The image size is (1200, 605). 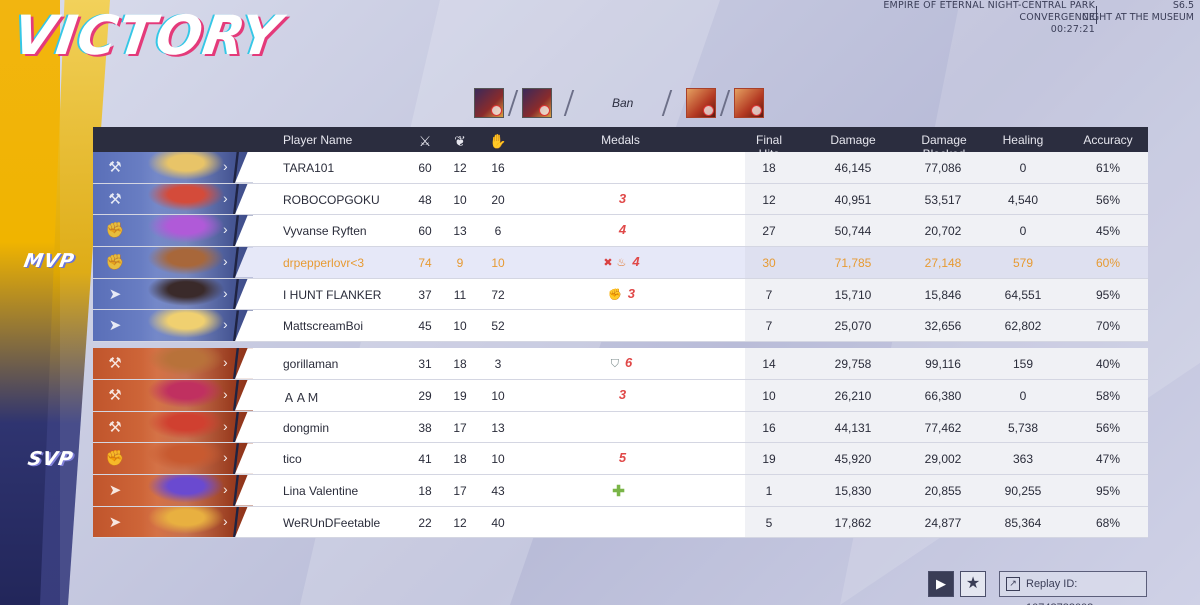 I want to click on medal-count: 5, so click(x=622, y=458).